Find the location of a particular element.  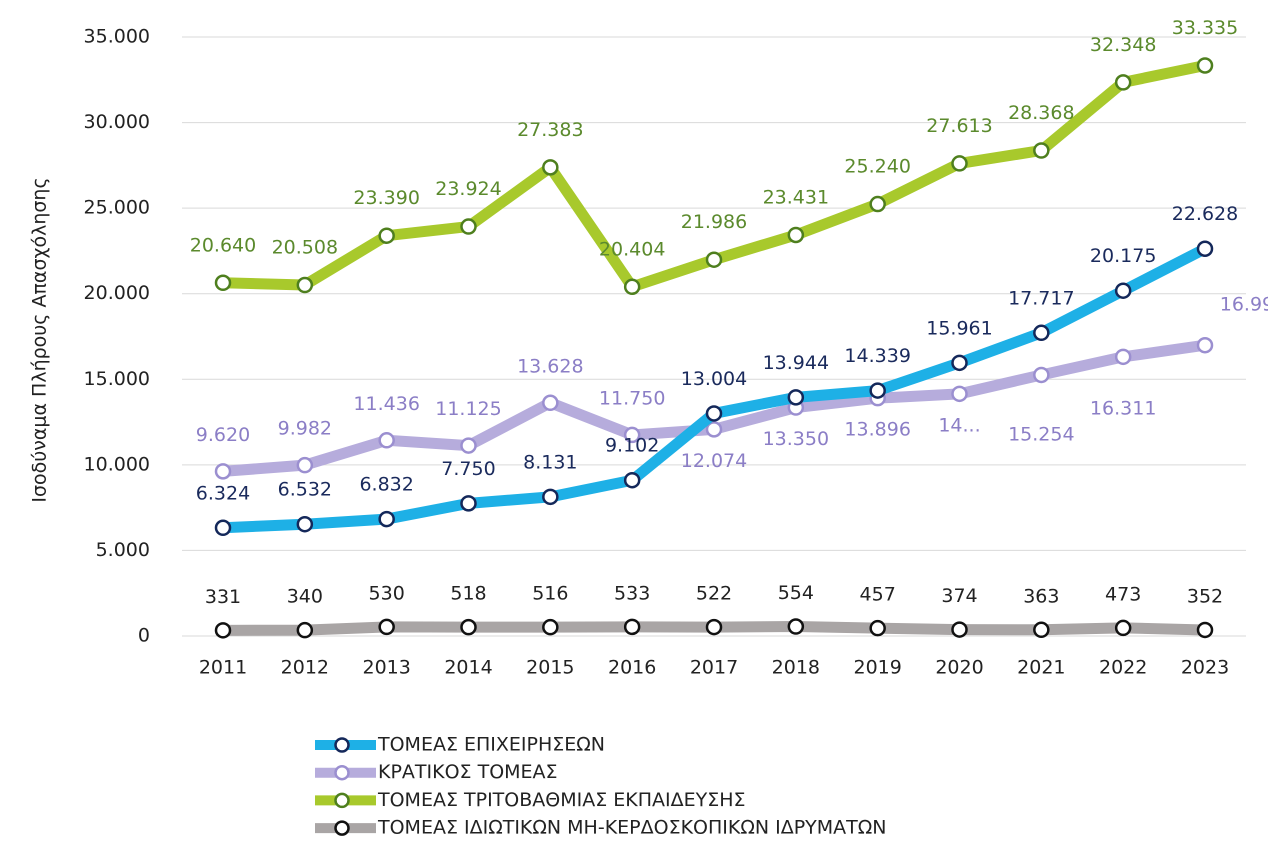

data-label: 9.620 is located at coordinates (223, 435).